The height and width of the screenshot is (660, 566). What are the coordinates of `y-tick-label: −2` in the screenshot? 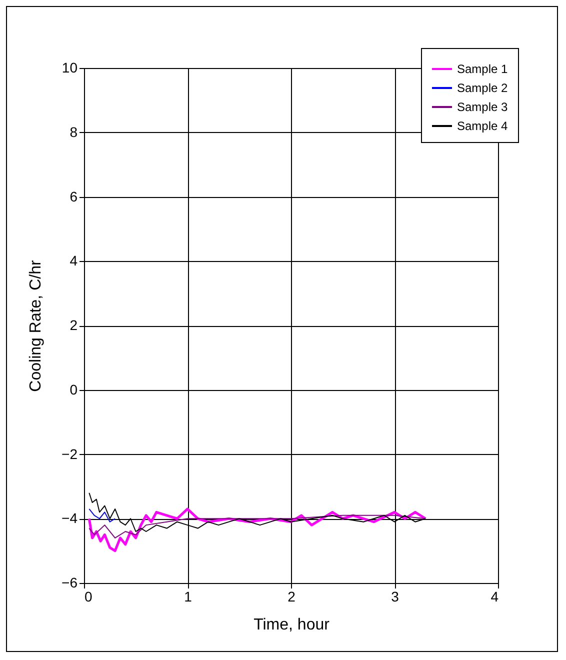 It's located at (70, 454).